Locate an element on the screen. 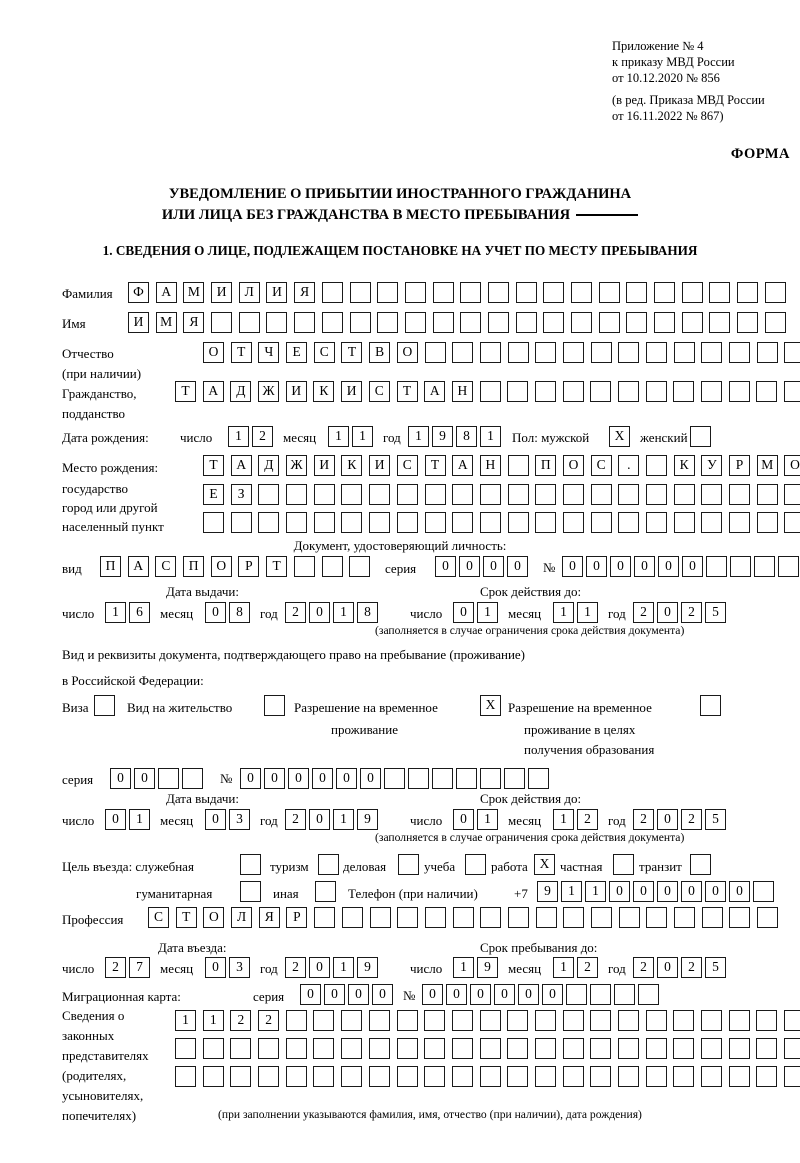 This screenshot has width=800, height=1163. purpose-transit-checkbox is located at coordinates (700, 864).